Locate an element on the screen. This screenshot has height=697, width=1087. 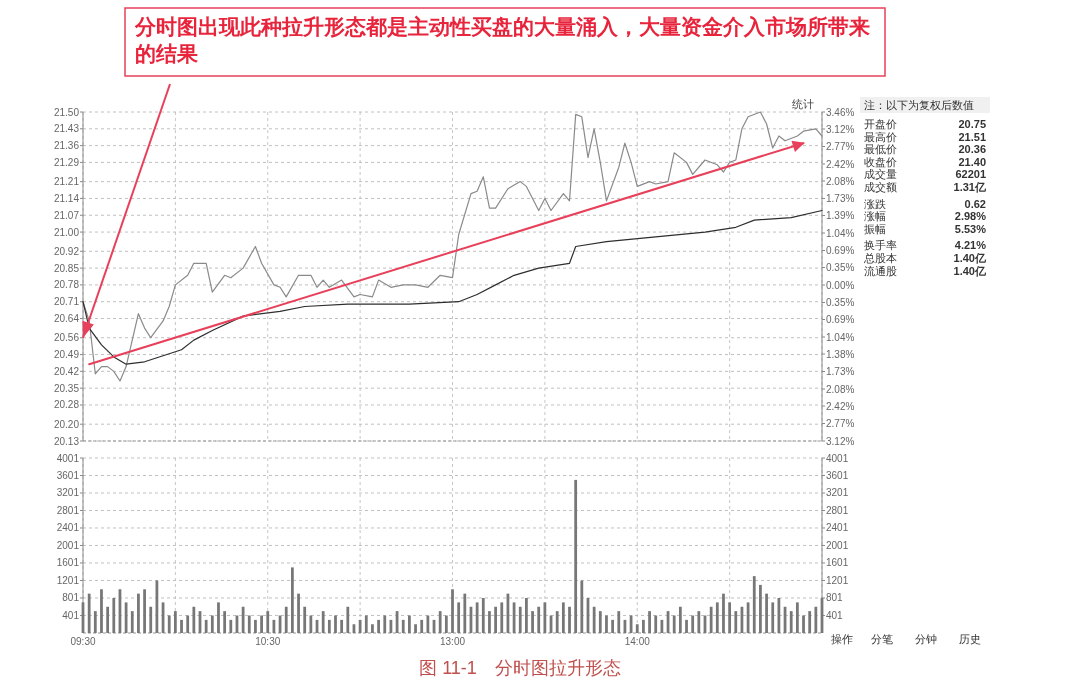
y-tick-label: 4001 is located at coordinates (68, 458).